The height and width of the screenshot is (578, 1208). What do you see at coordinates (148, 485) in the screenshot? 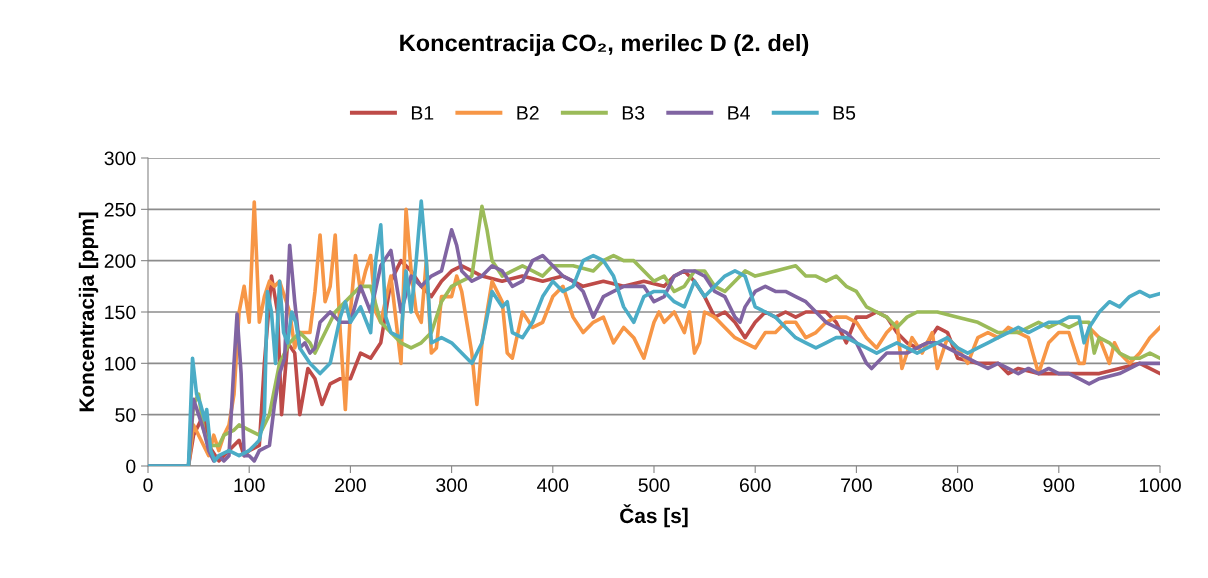
I see `x-tick-label: 0` at bounding box center [148, 485].